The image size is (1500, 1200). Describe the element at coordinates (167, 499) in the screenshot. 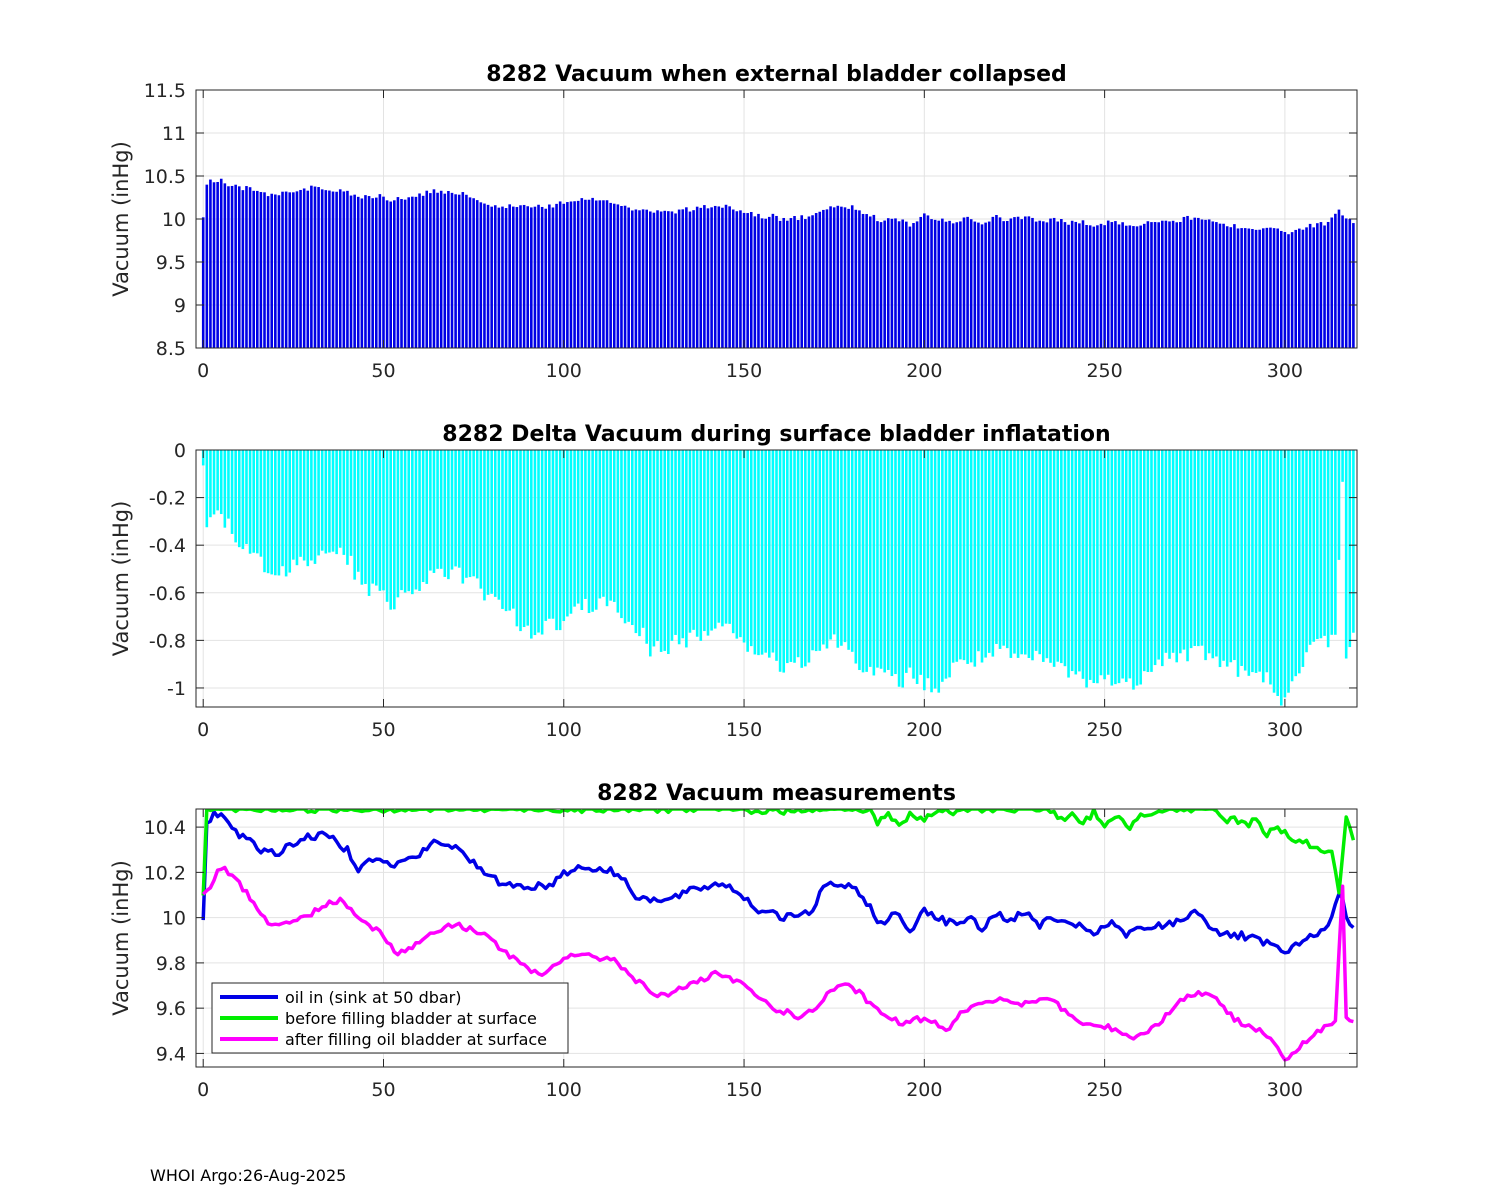

I see `y-tick-label: -0.2` at that location.